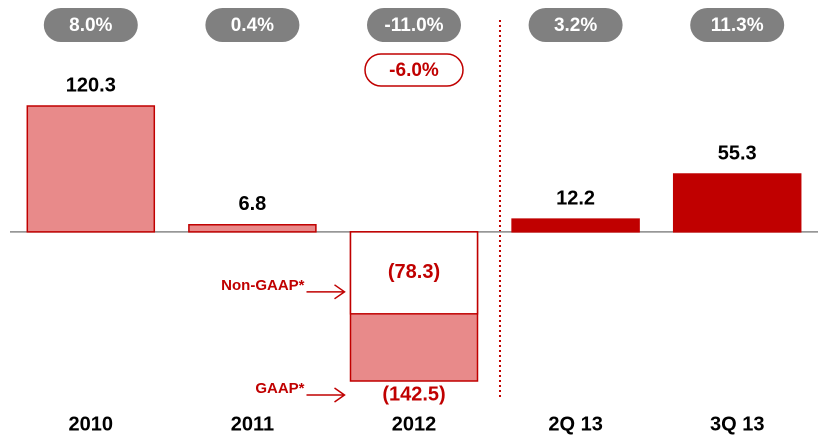 The image size is (818, 441). I want to click on value-label: (78.3), so click(414, 272).